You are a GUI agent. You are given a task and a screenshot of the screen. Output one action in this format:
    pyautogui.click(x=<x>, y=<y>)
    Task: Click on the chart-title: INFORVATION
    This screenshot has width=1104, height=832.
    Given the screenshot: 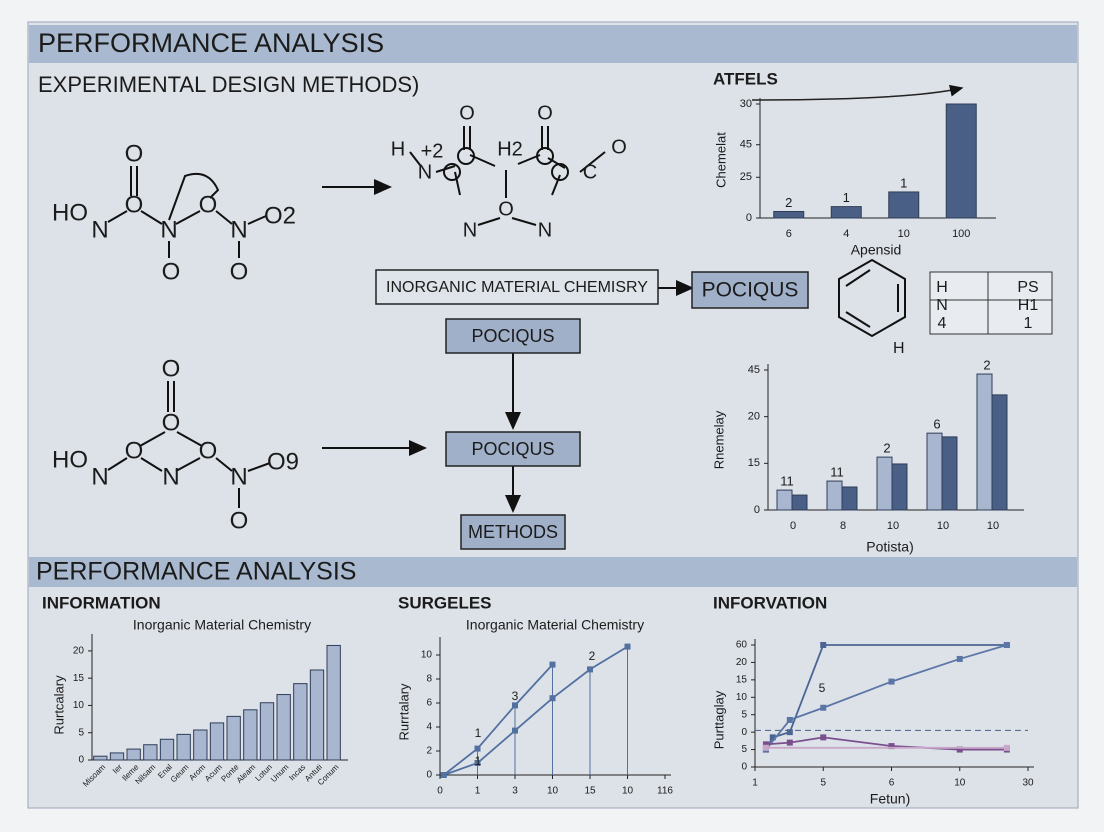 What is the action you would take?
    pyautogui.click(x=770, y=602)
    